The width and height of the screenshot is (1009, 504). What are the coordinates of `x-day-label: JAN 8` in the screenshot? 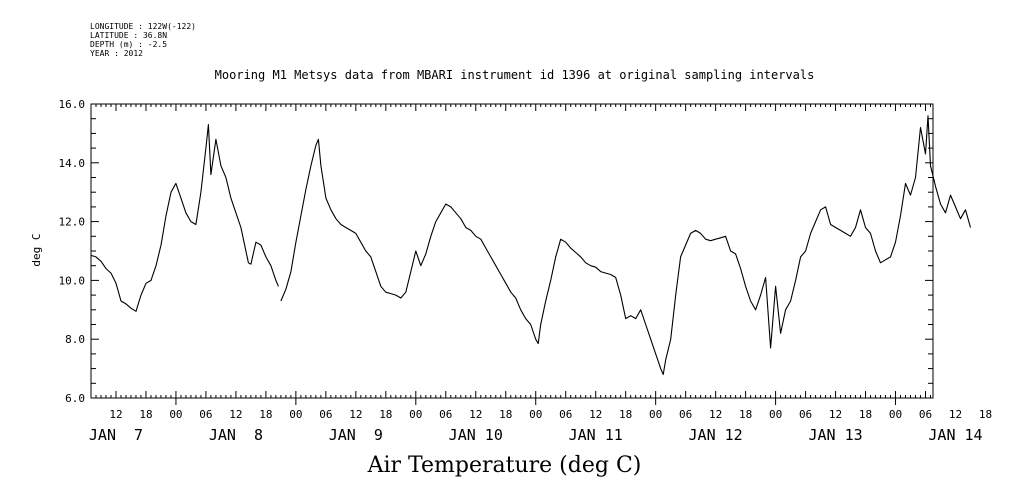 It's located at (236, 435).